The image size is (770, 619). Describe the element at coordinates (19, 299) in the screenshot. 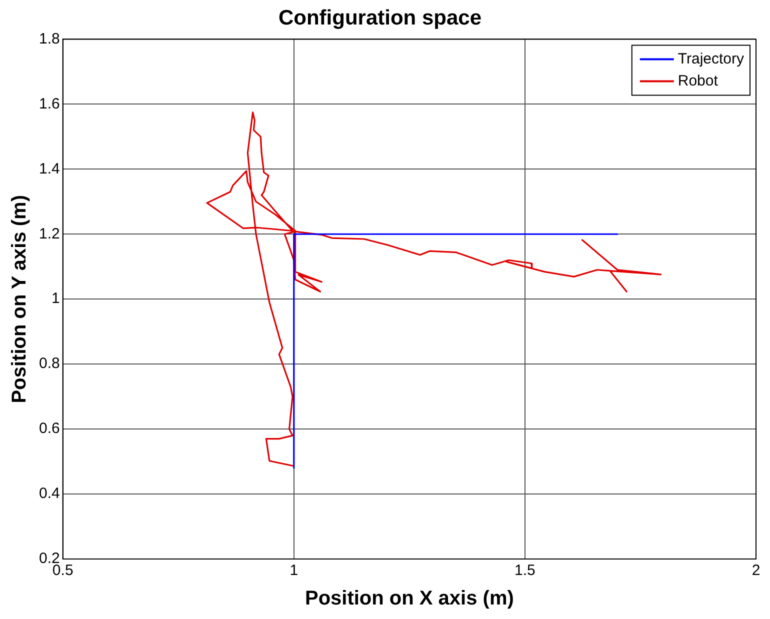

I see `y-axis-title: Position on Y axis (m)` at that location.